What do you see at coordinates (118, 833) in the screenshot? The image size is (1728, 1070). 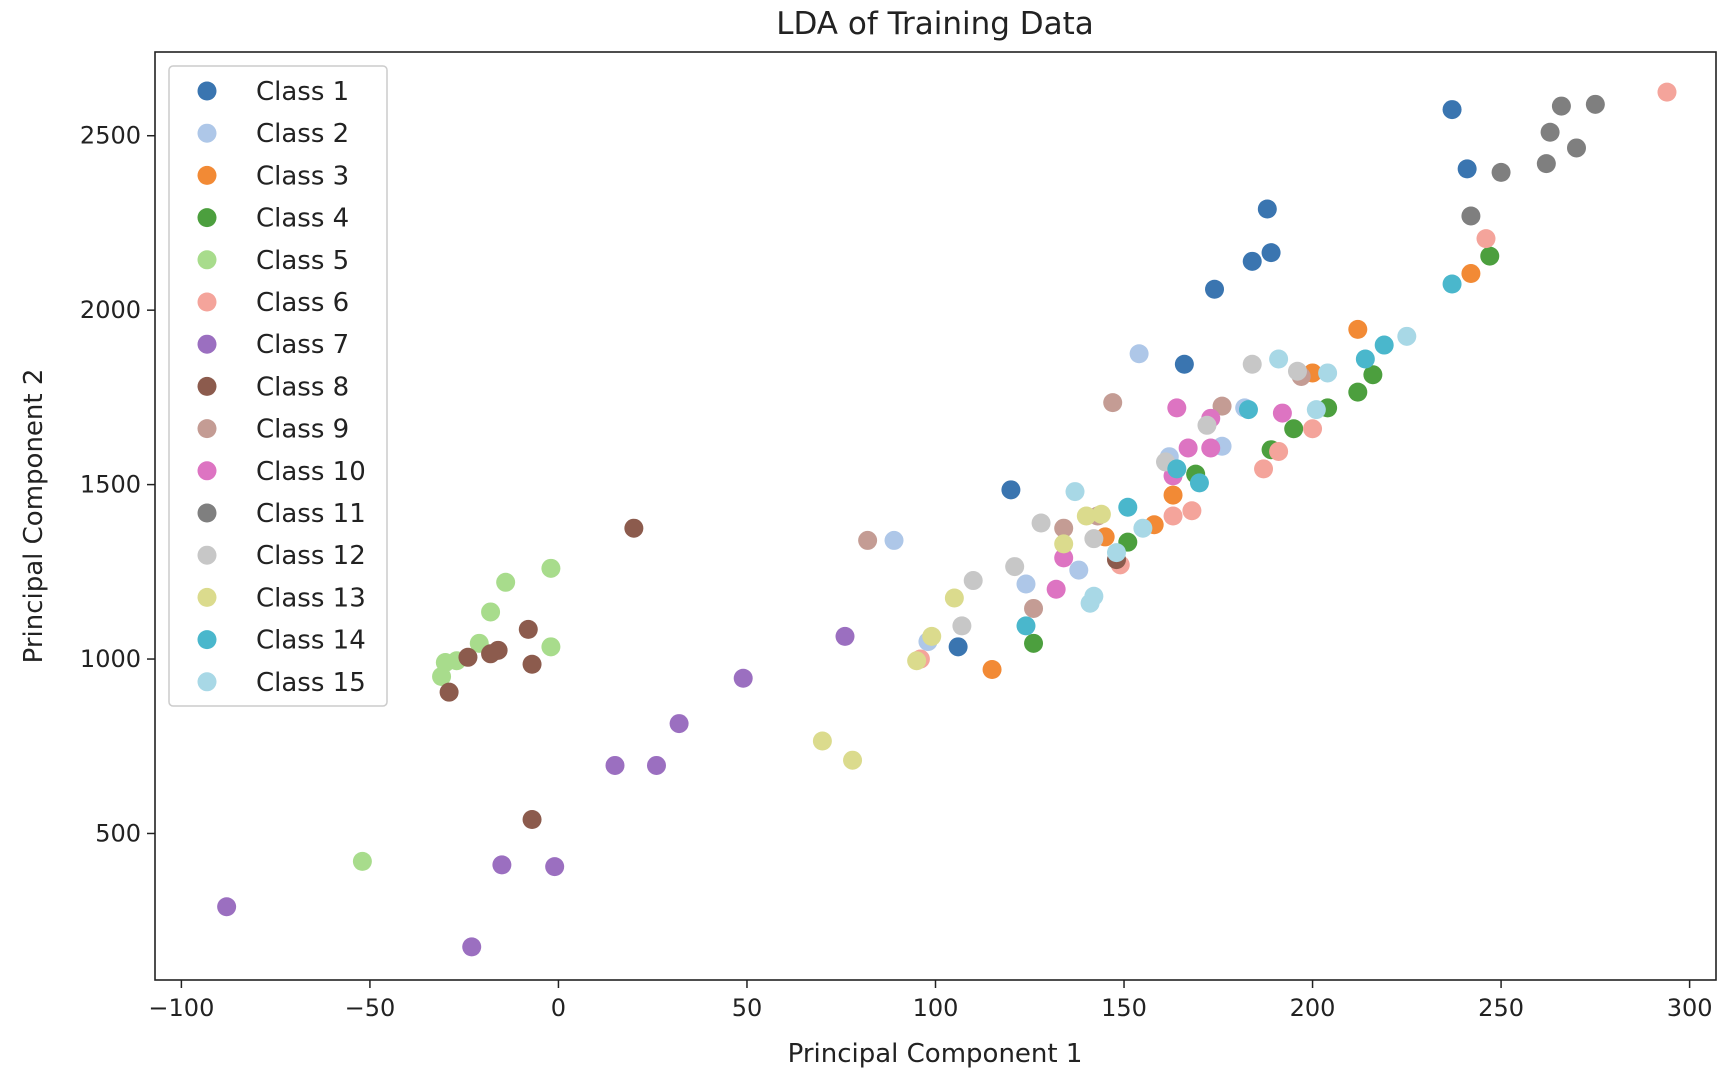 I see `y-tick-label: 500` at bounding box center [118, 833].